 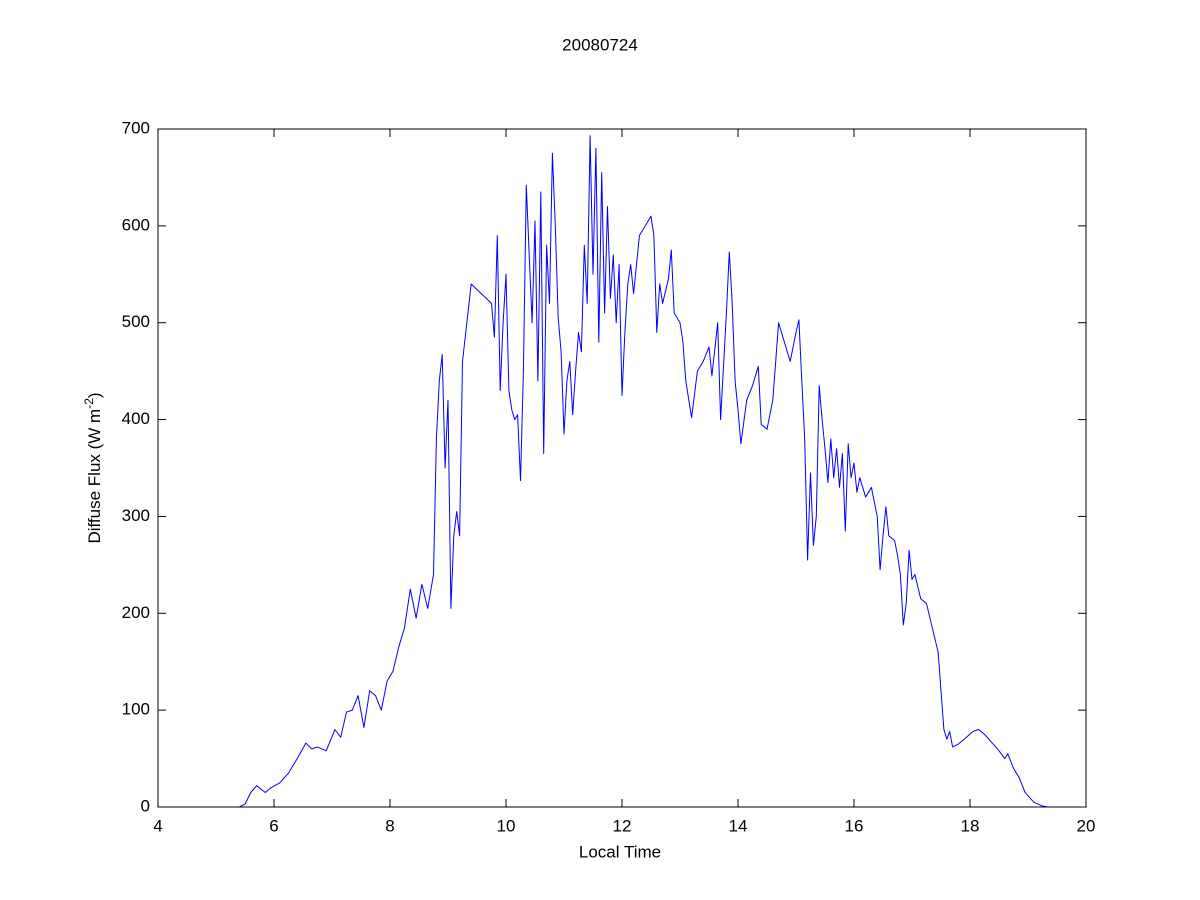 I want to click on y-tick-label: 500, so click(x=136, y=321).